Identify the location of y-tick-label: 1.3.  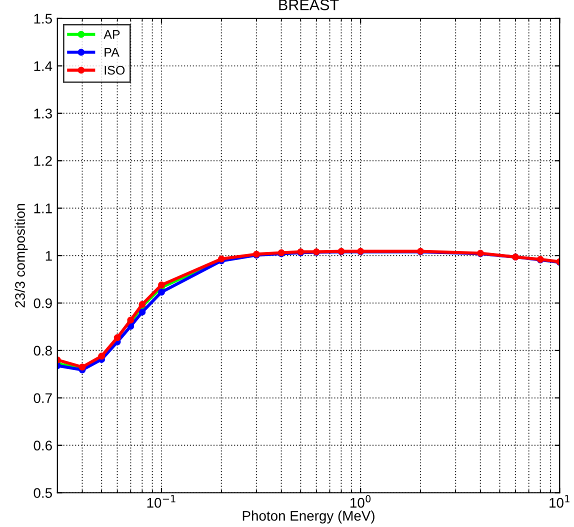
(43, 113).